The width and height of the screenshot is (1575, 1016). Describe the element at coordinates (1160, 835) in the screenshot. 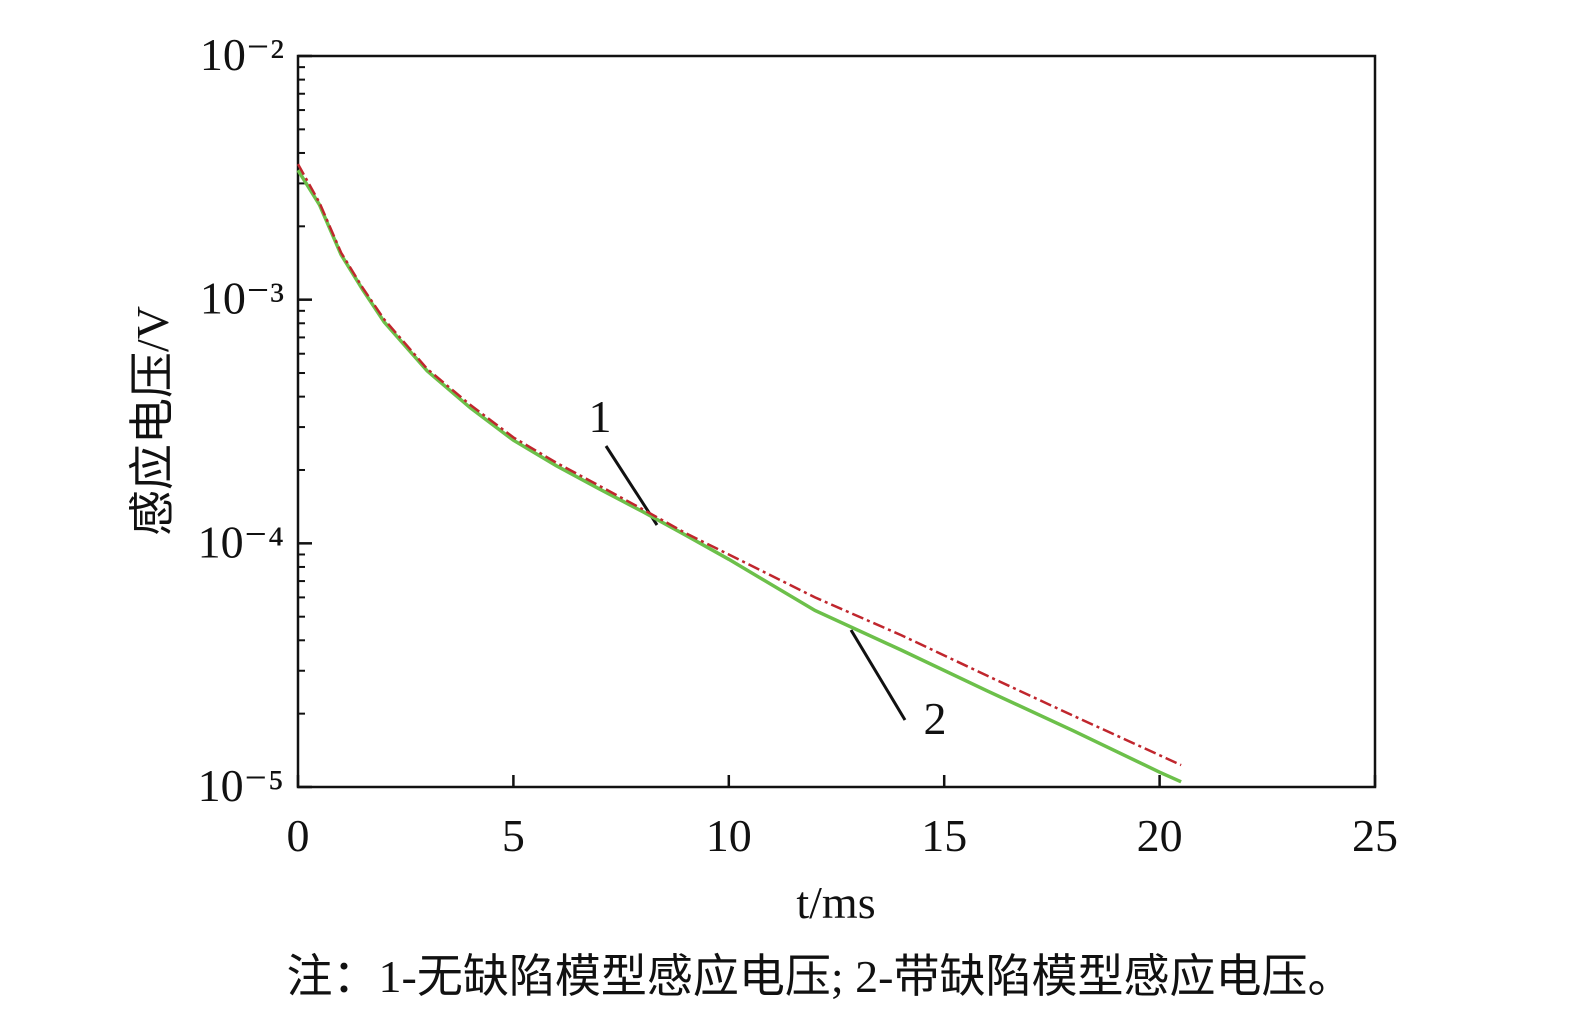

I see `x-tick-label: 20` at that location.